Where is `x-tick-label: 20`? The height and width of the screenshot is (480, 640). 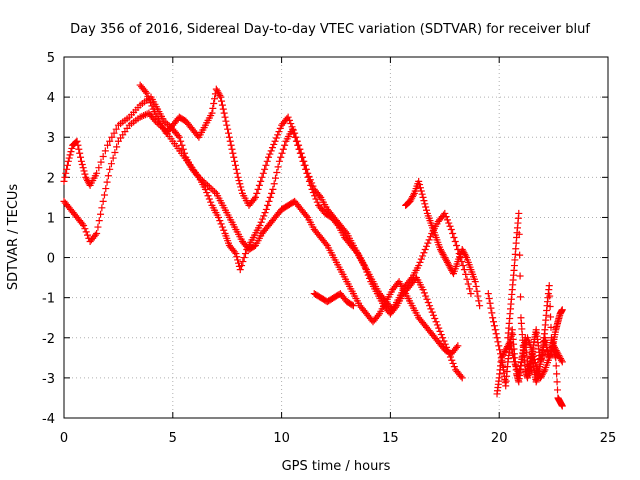 x-tick-label: 20 is located at coordinates (499, 438).